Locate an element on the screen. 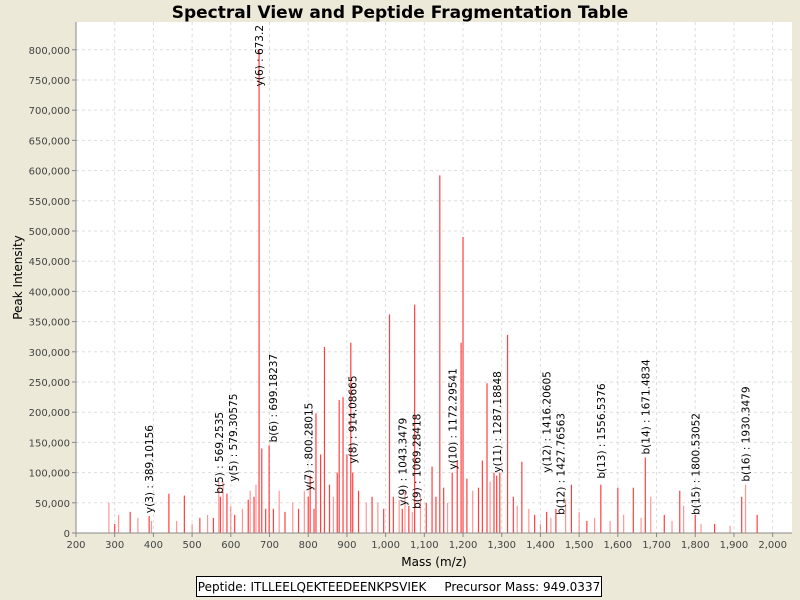 This screenshot has height=600, width=800. y-tick-label: 600,000 is located at coordinates (49, 172).